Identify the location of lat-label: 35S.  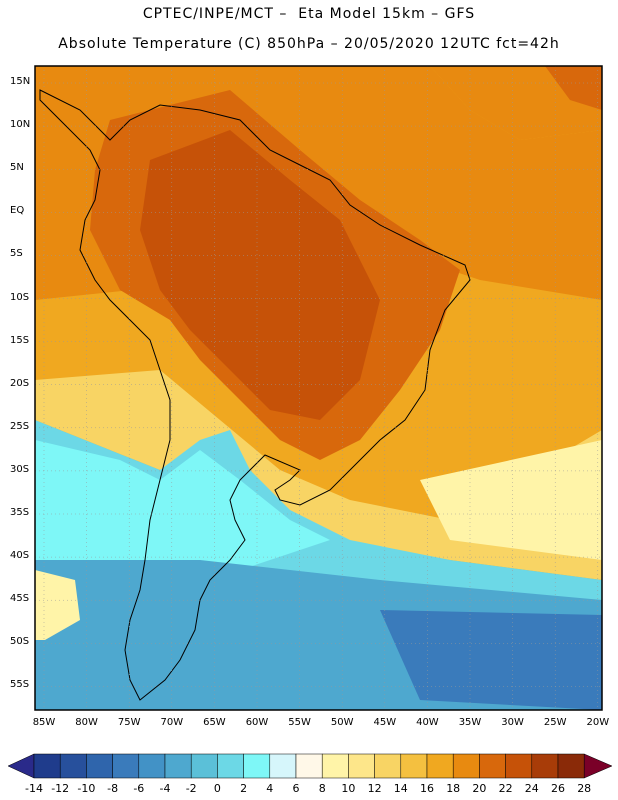
(20, 512).